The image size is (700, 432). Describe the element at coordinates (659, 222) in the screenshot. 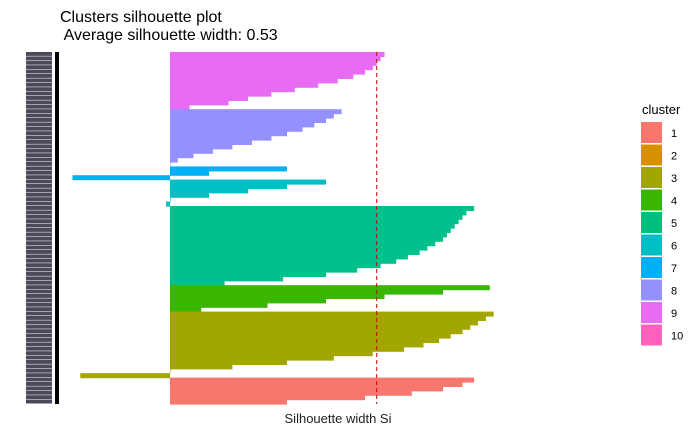

I see `legend-item-5: 5` at that location.